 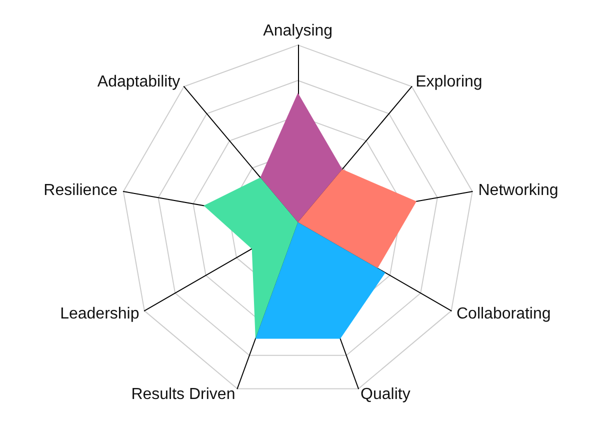 I want to click on spoke-label: Results Driven, so click(x=183, y=394).